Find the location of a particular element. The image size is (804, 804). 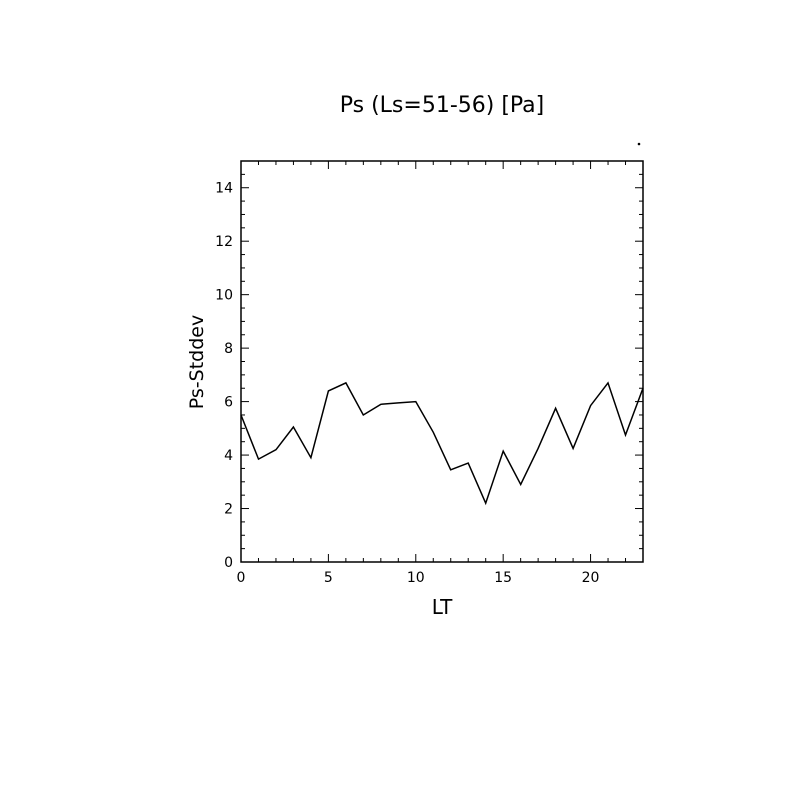

y-axis-label: Ps-Stddev is located at coordinates (197, 362).